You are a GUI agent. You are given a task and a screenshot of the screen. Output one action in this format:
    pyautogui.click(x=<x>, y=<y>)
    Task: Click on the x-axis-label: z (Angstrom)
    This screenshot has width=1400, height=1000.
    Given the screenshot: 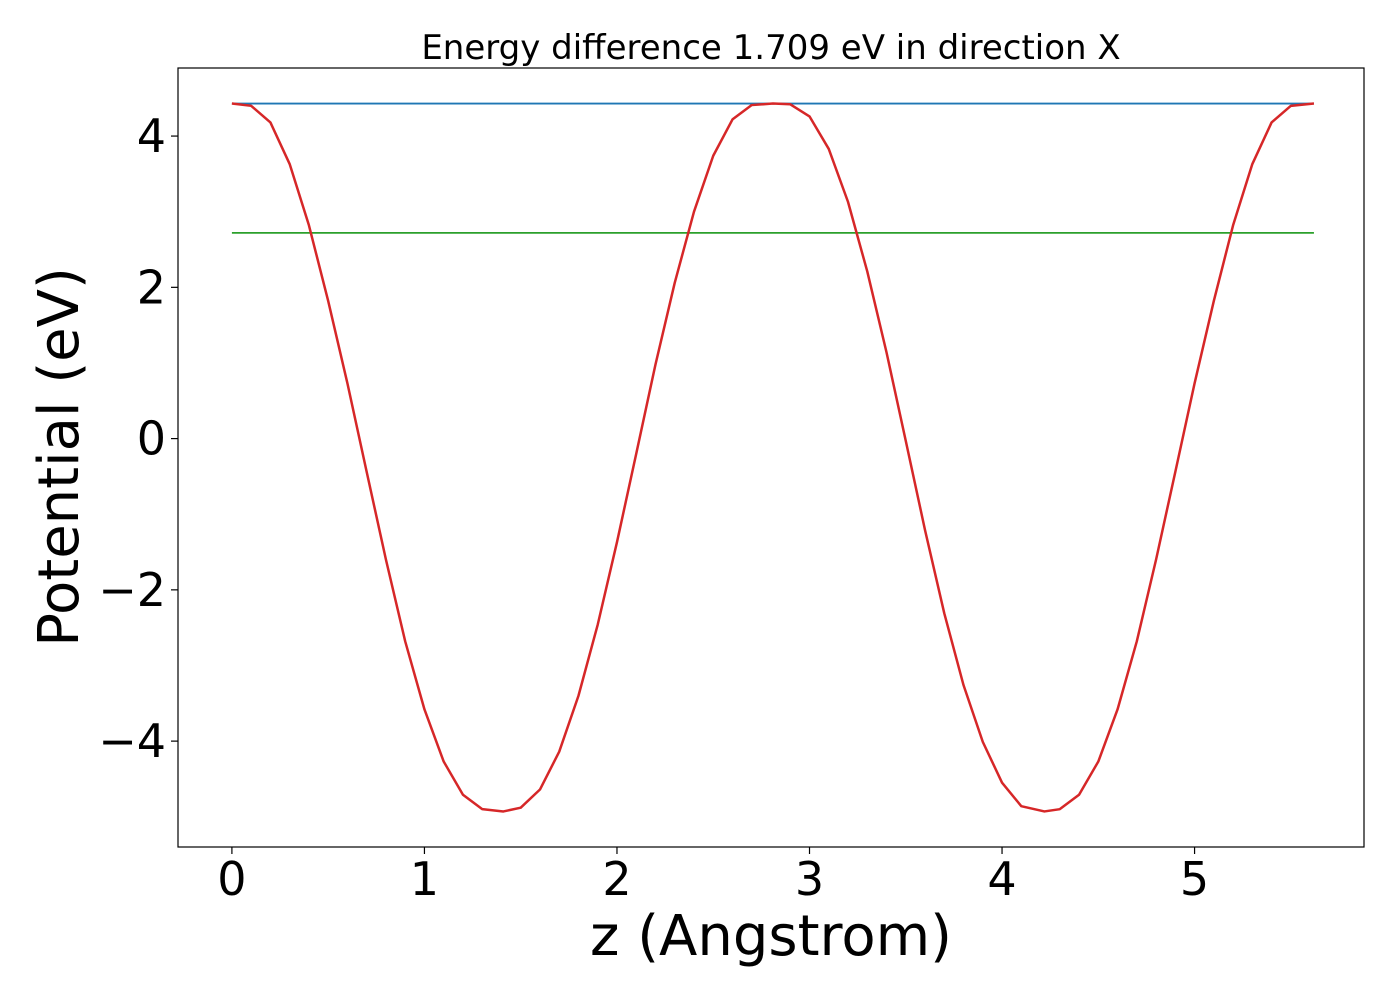 What is the action you would take?
    pyautogui.click(x=771, y=936)
    